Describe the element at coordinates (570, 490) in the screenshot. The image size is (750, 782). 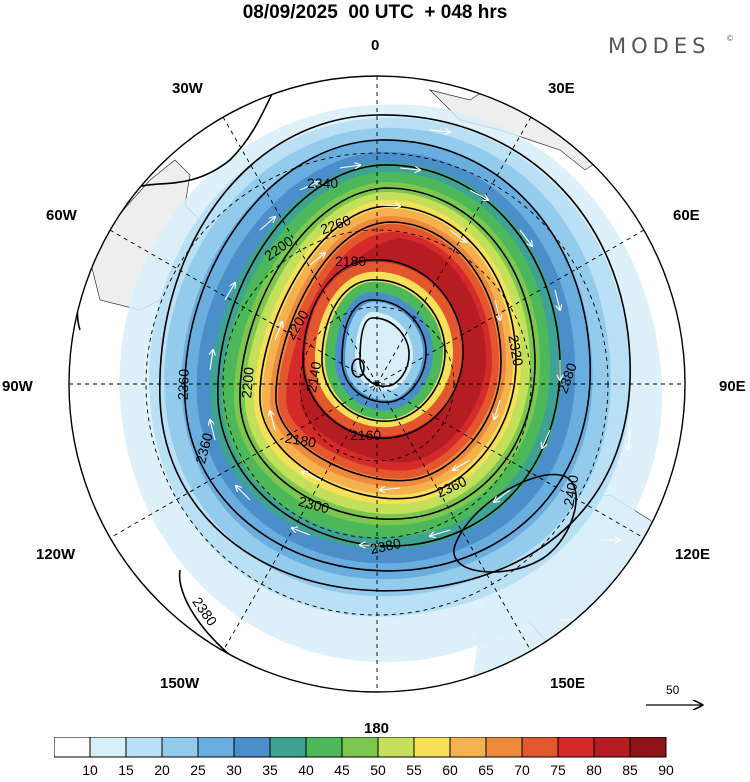
I see `contour-label-2400: 2400` at that location.